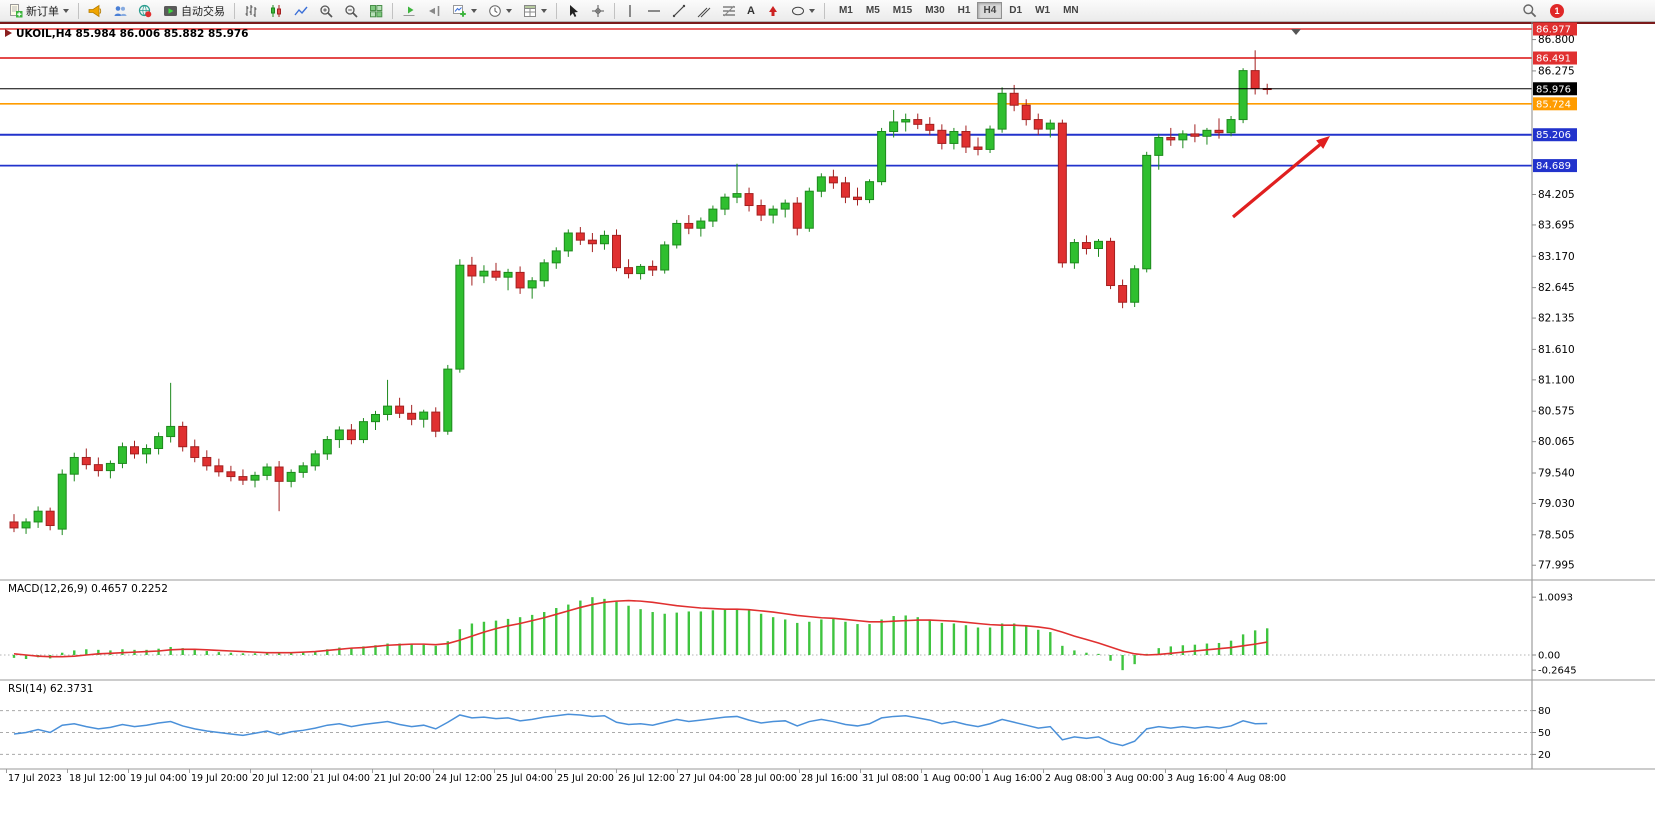 This screenshot has width=1655, height=833. I want to click on timeframe-button-D1: D1, so click(1015, 10).